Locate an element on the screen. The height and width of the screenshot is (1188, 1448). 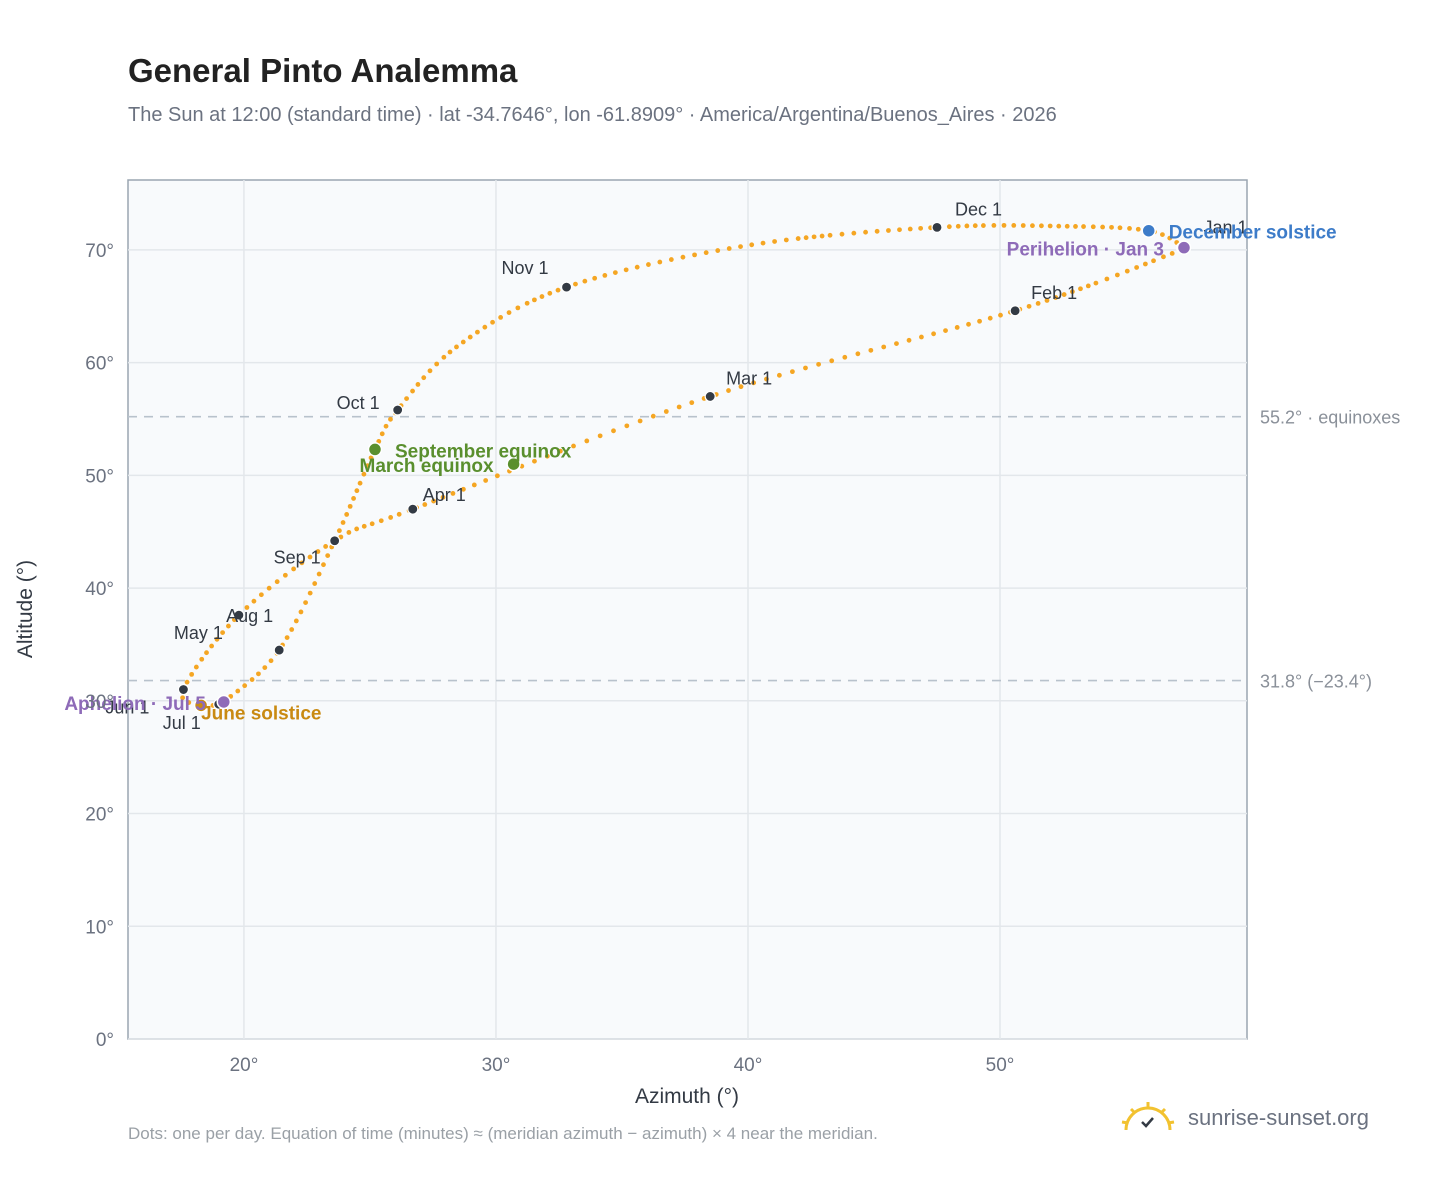
chart-title: General Pinto Analemma is located at coordinates (323, 70).